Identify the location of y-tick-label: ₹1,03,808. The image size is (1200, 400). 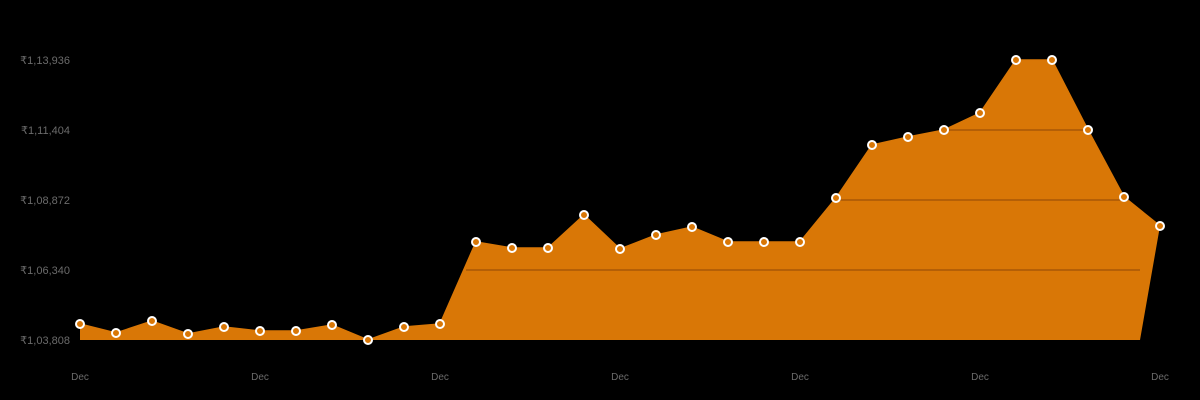
(45, 341).